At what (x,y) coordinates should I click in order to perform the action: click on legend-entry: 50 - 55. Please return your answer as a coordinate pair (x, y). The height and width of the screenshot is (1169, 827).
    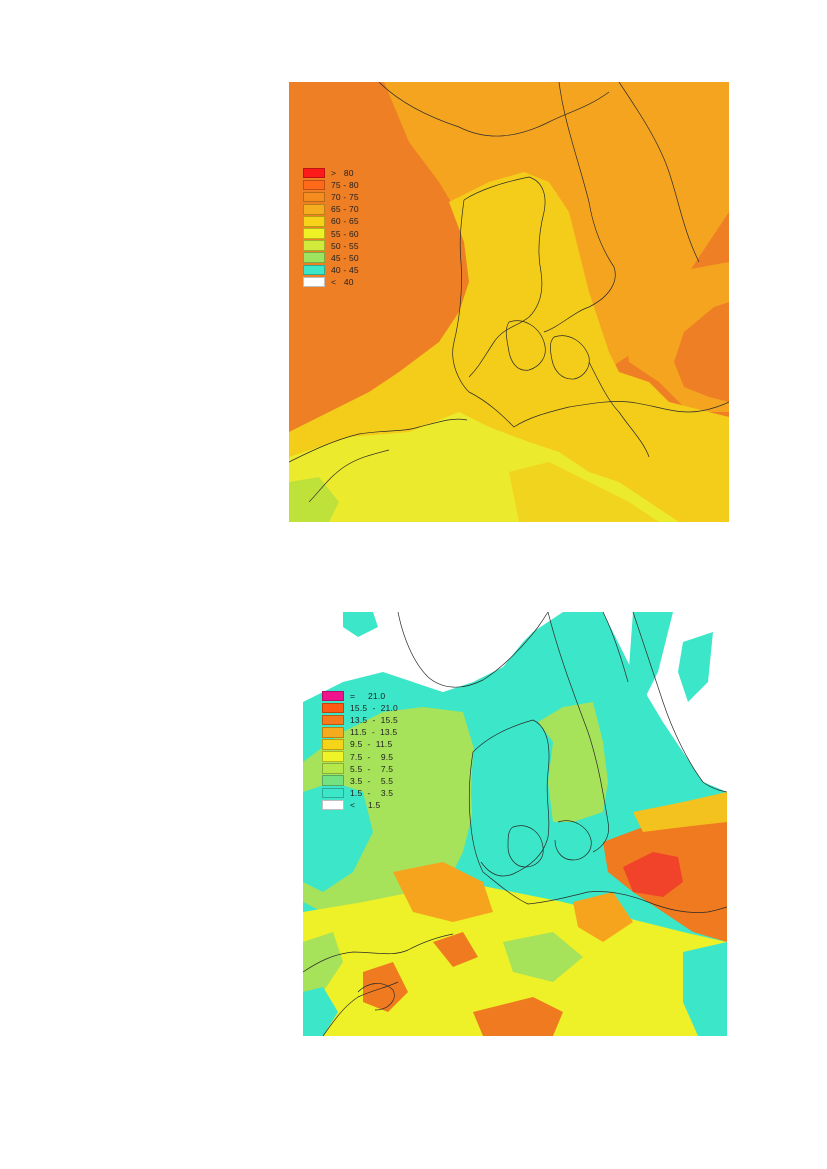
    Looking at the image, I should click on (331, 246).